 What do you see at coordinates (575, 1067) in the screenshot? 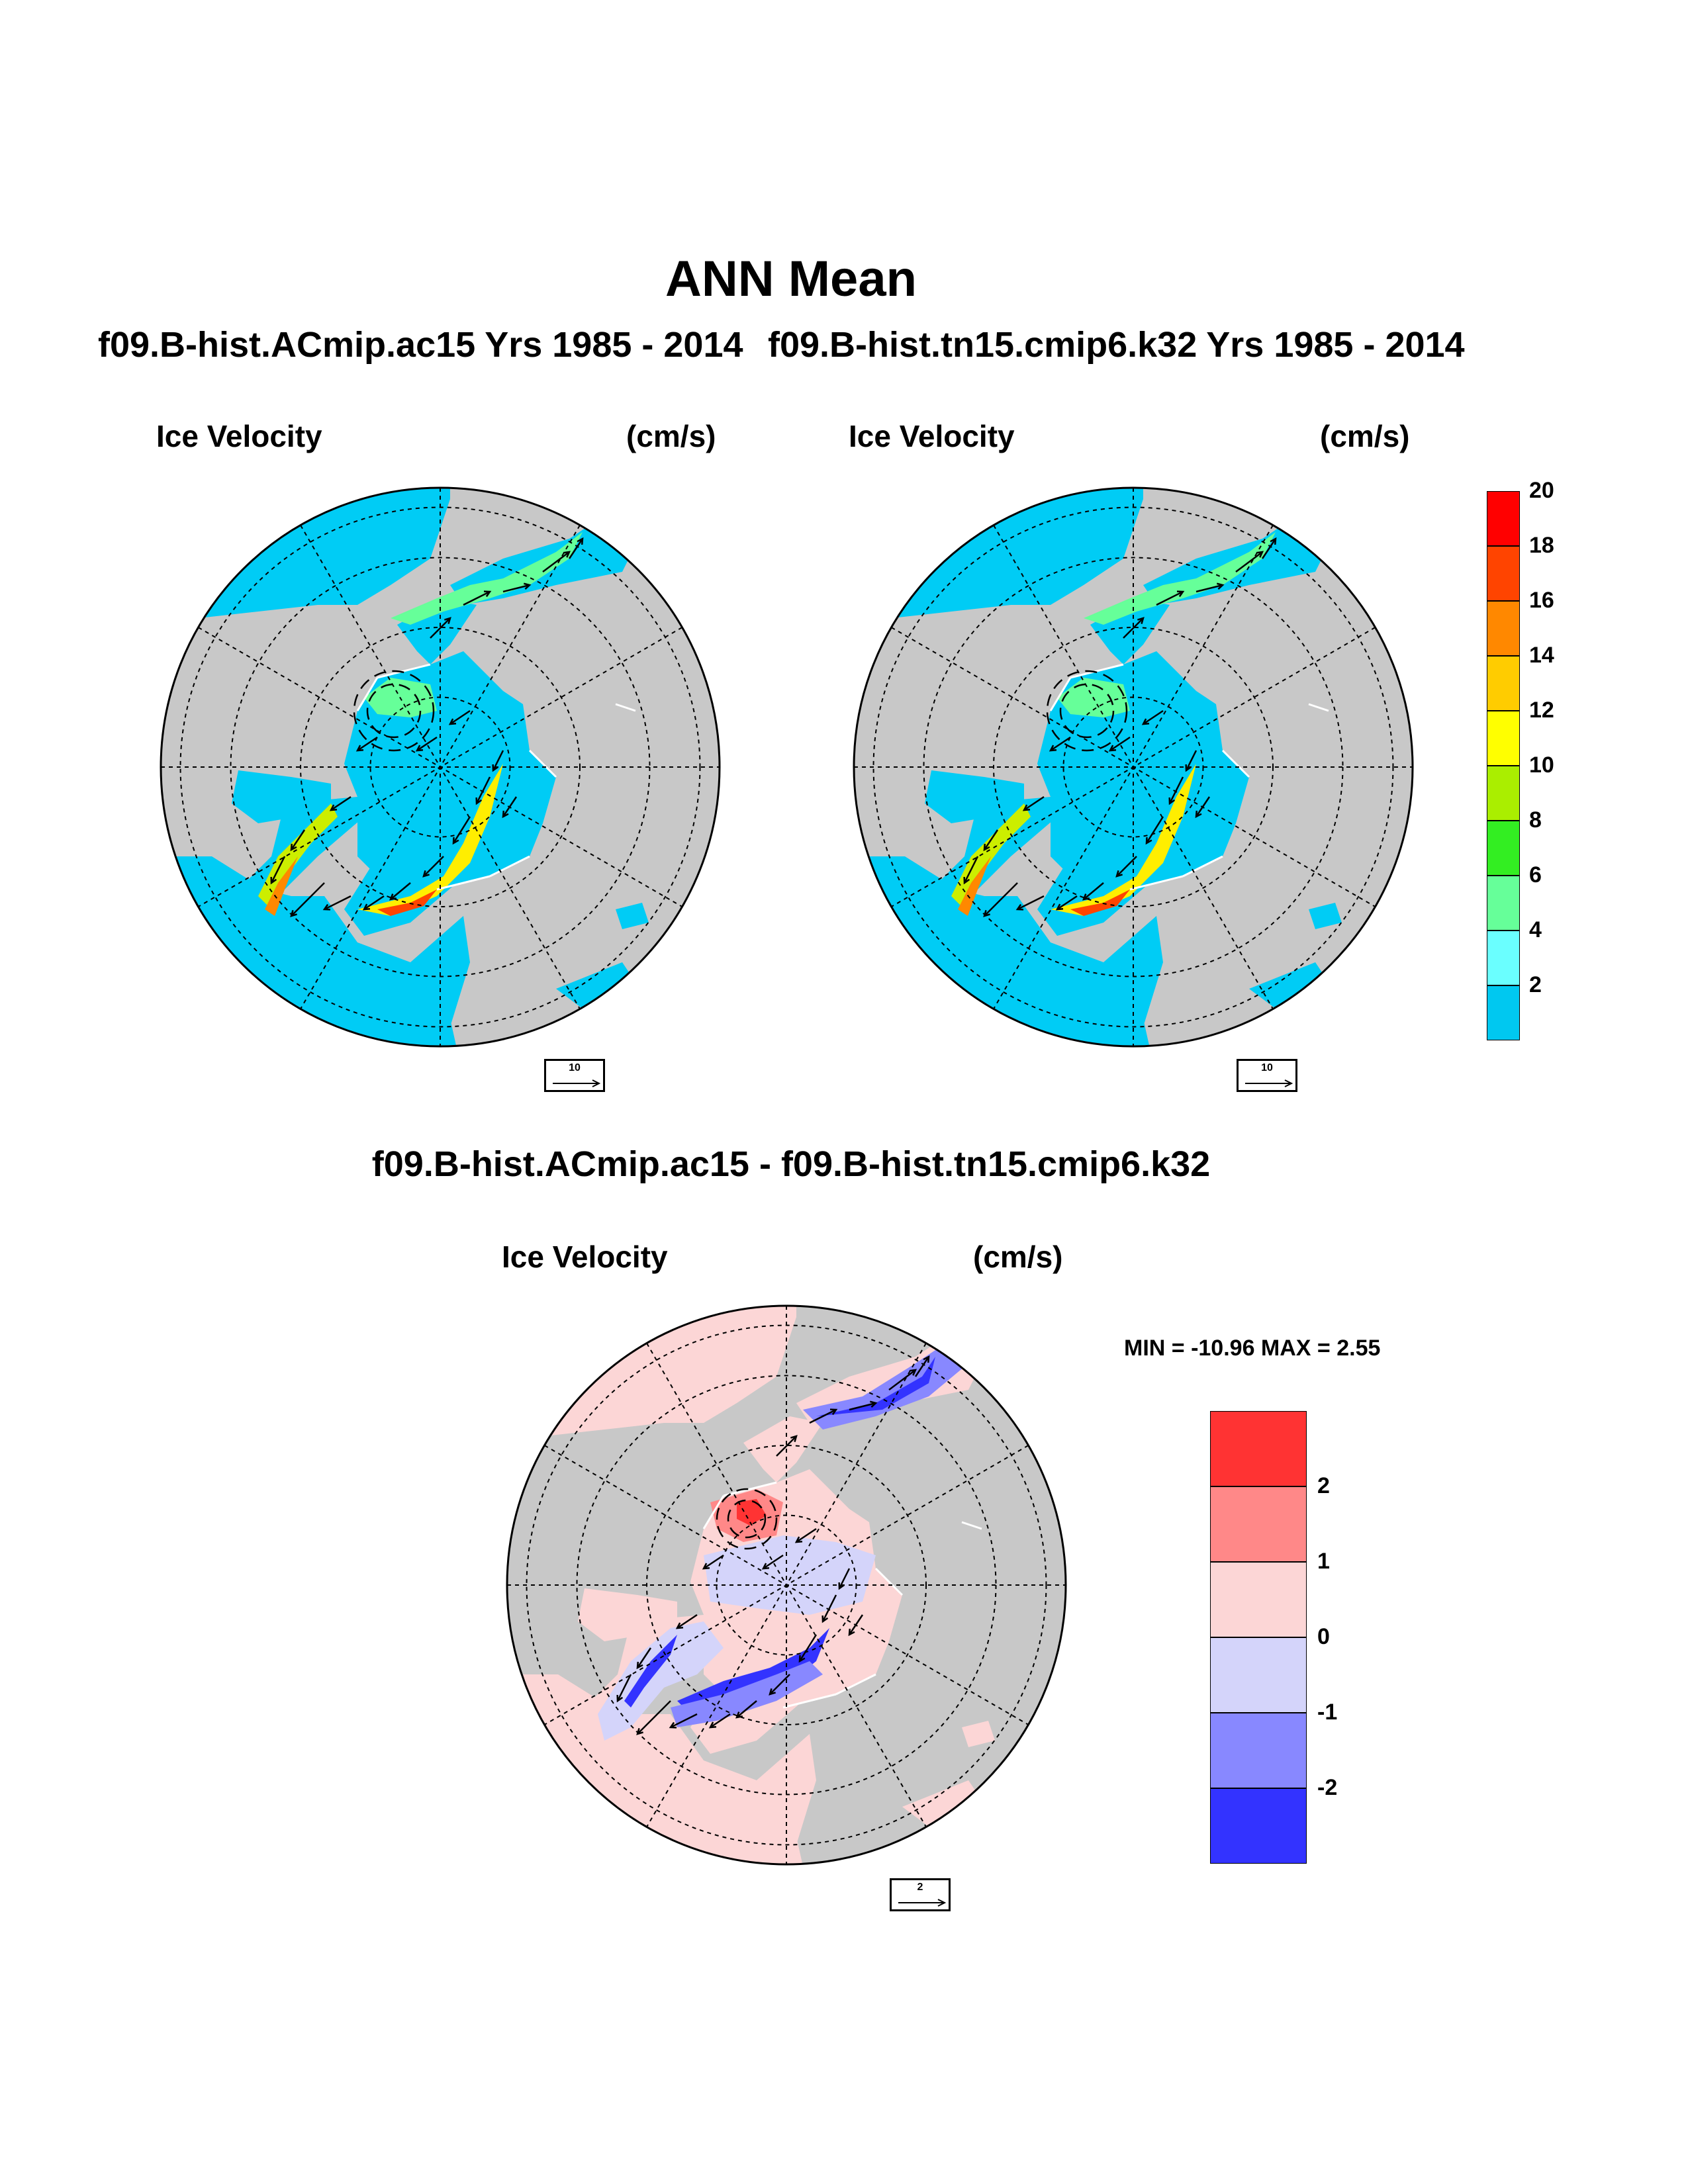
I see `left-reference-vector-label: 10` at bounding box center [575, 1067].